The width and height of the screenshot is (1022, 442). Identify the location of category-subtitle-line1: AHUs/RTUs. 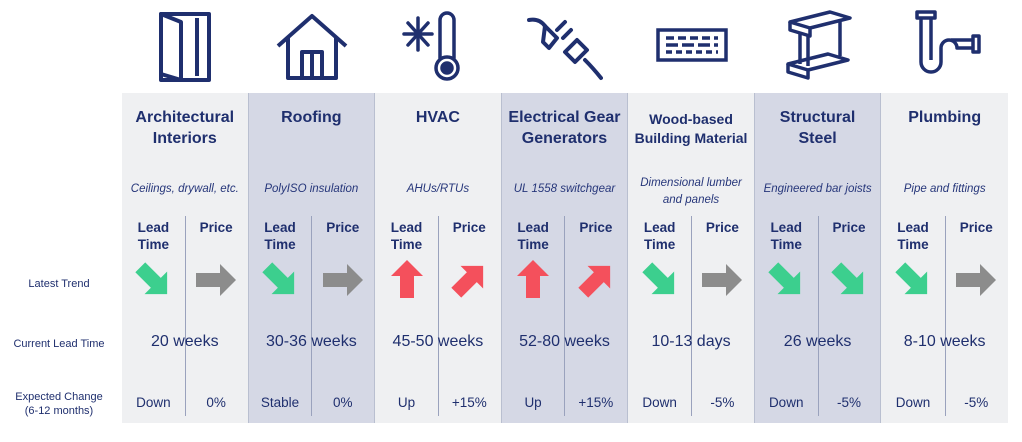
(438, 189).